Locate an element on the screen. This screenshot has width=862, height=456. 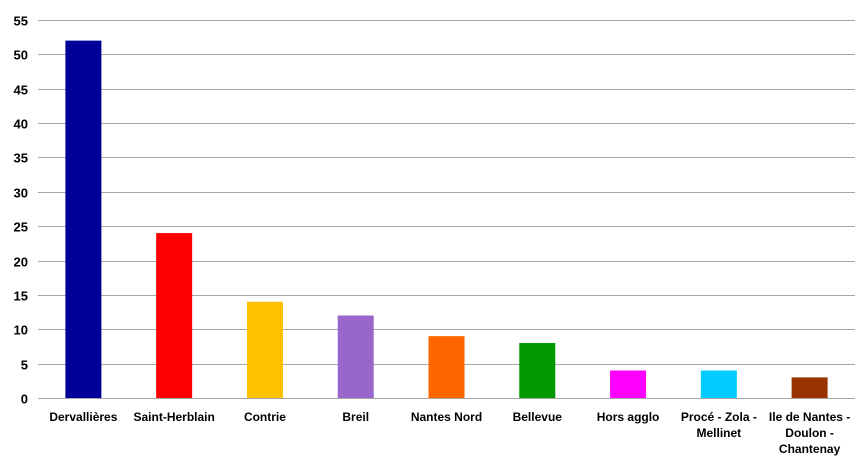
x-tick-label: Contrie is located at coordinates (265, 417).